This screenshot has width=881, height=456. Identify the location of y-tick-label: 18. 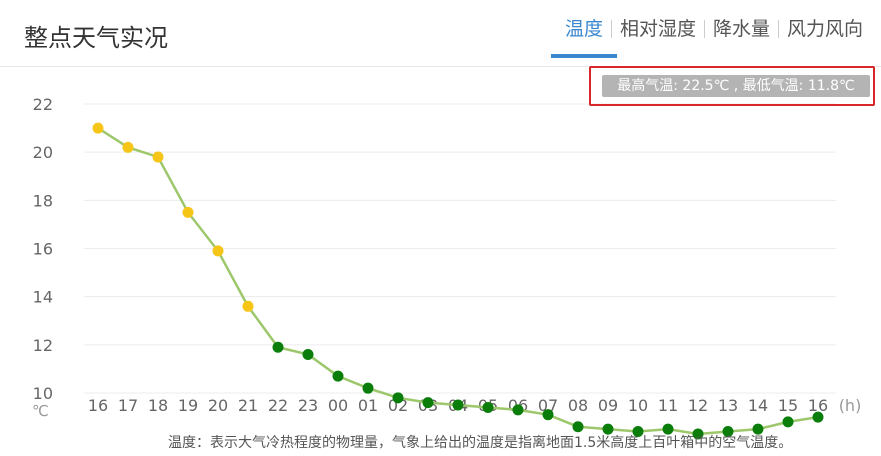
(43, 200).